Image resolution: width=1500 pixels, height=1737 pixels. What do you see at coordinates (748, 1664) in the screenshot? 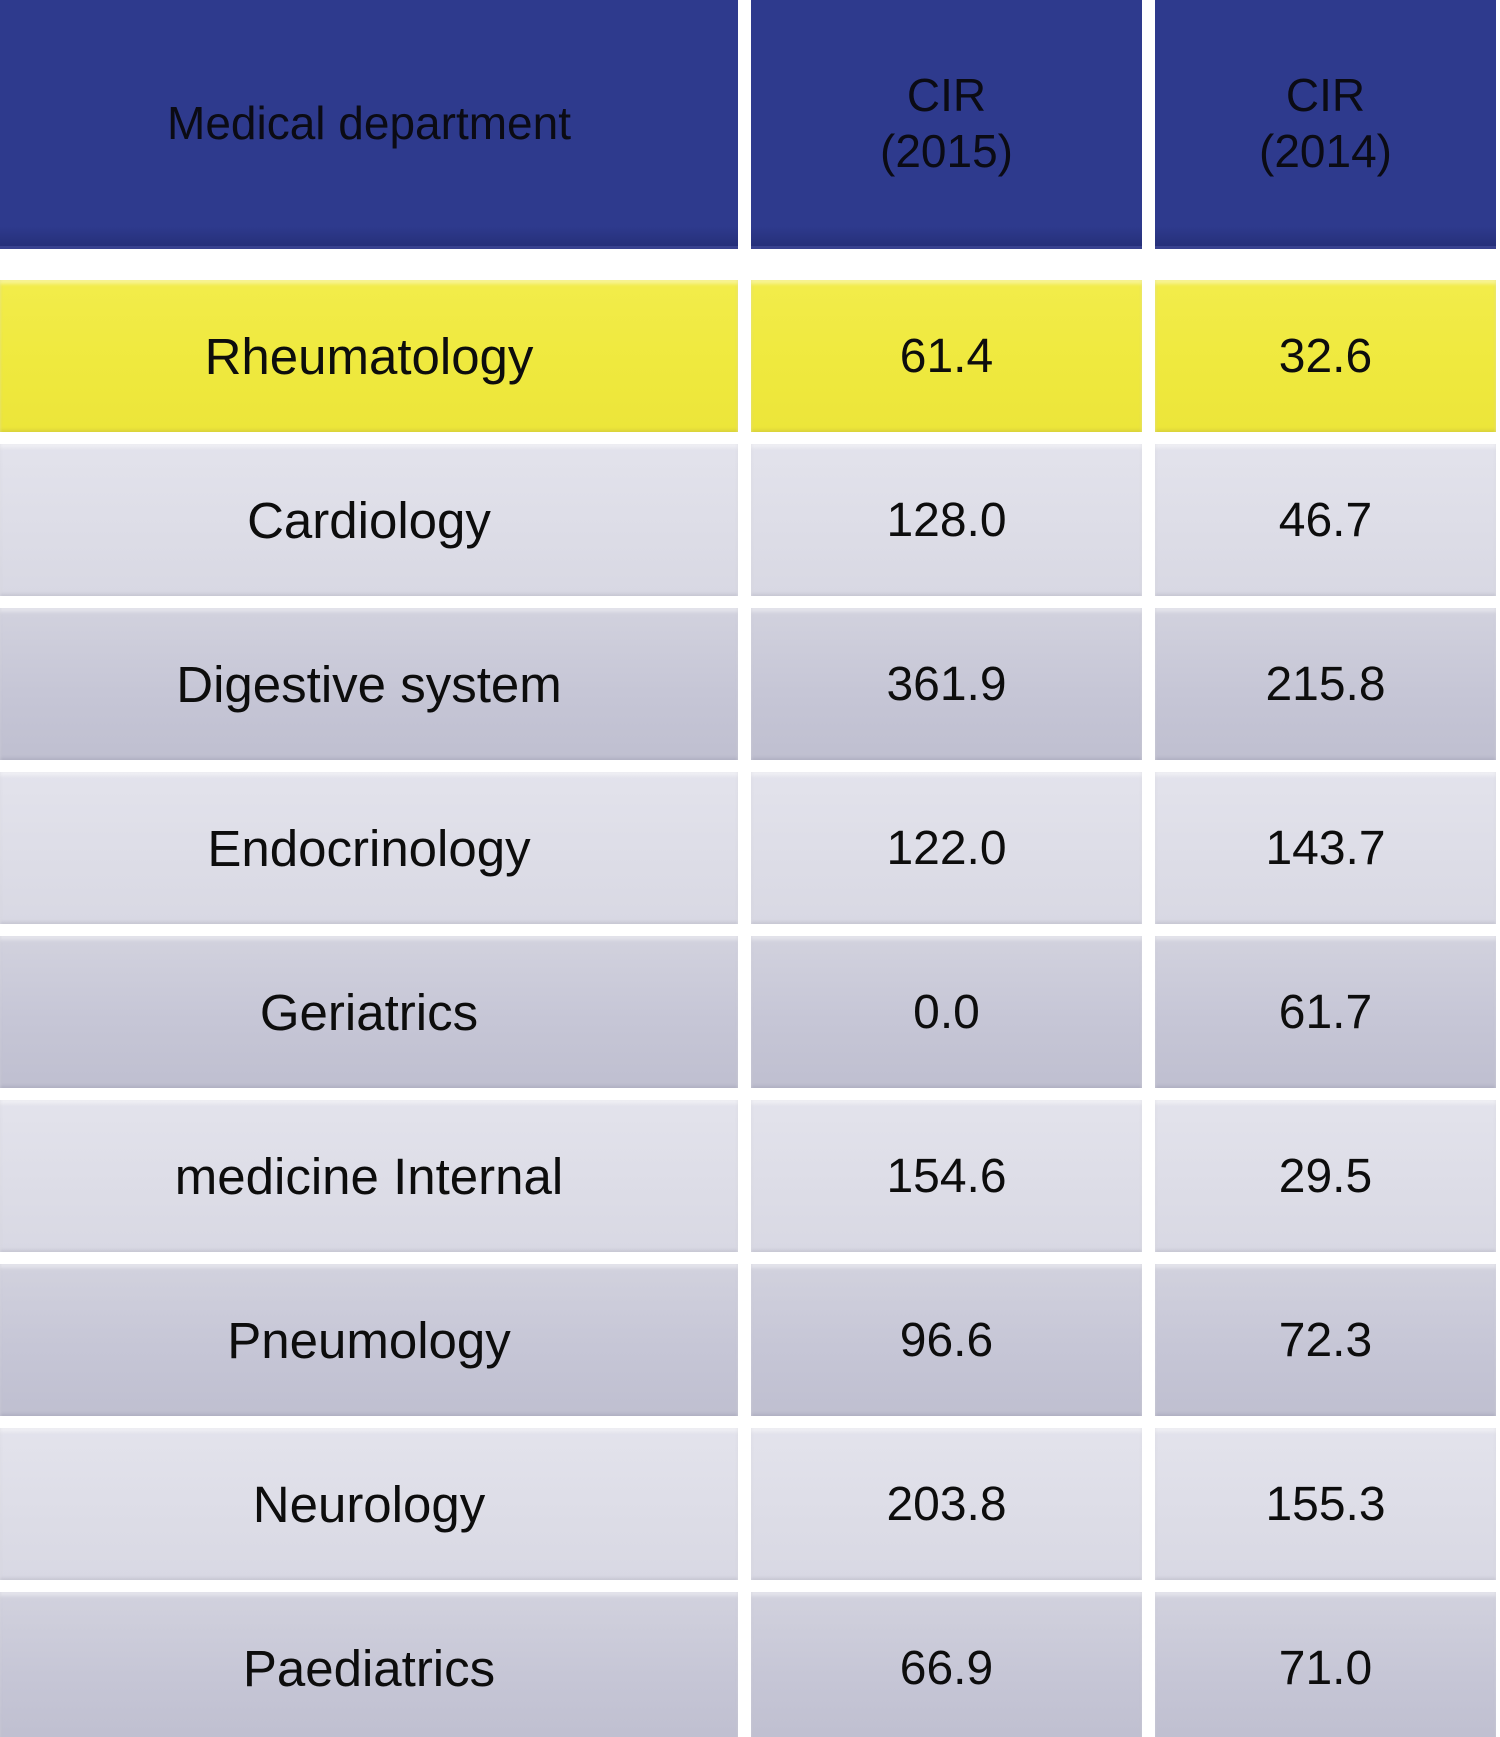
I see `table-row: Paediatrics 66.9 71.0` at bounding box center [748, 1664].